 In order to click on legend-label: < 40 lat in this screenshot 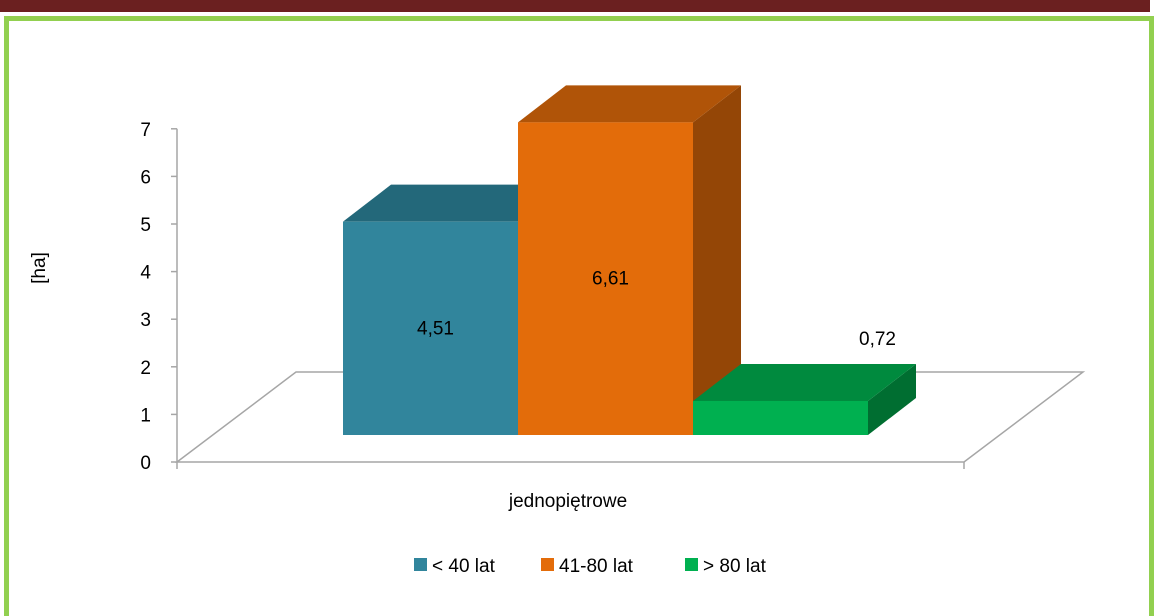, I will do `click(464, 566)`.